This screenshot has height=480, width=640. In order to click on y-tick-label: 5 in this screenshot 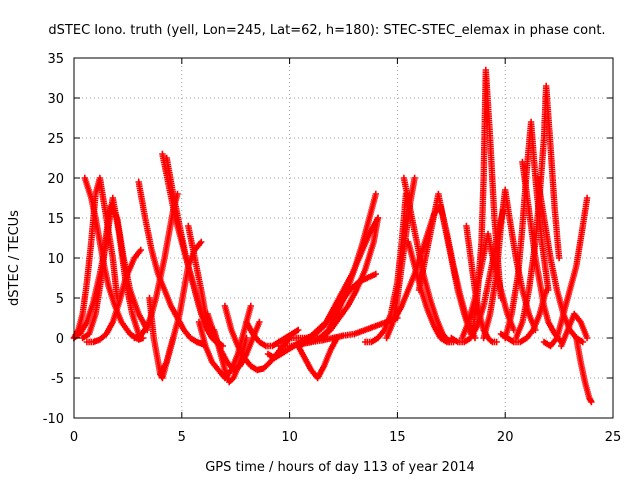, I will do `click(60, 299)`.